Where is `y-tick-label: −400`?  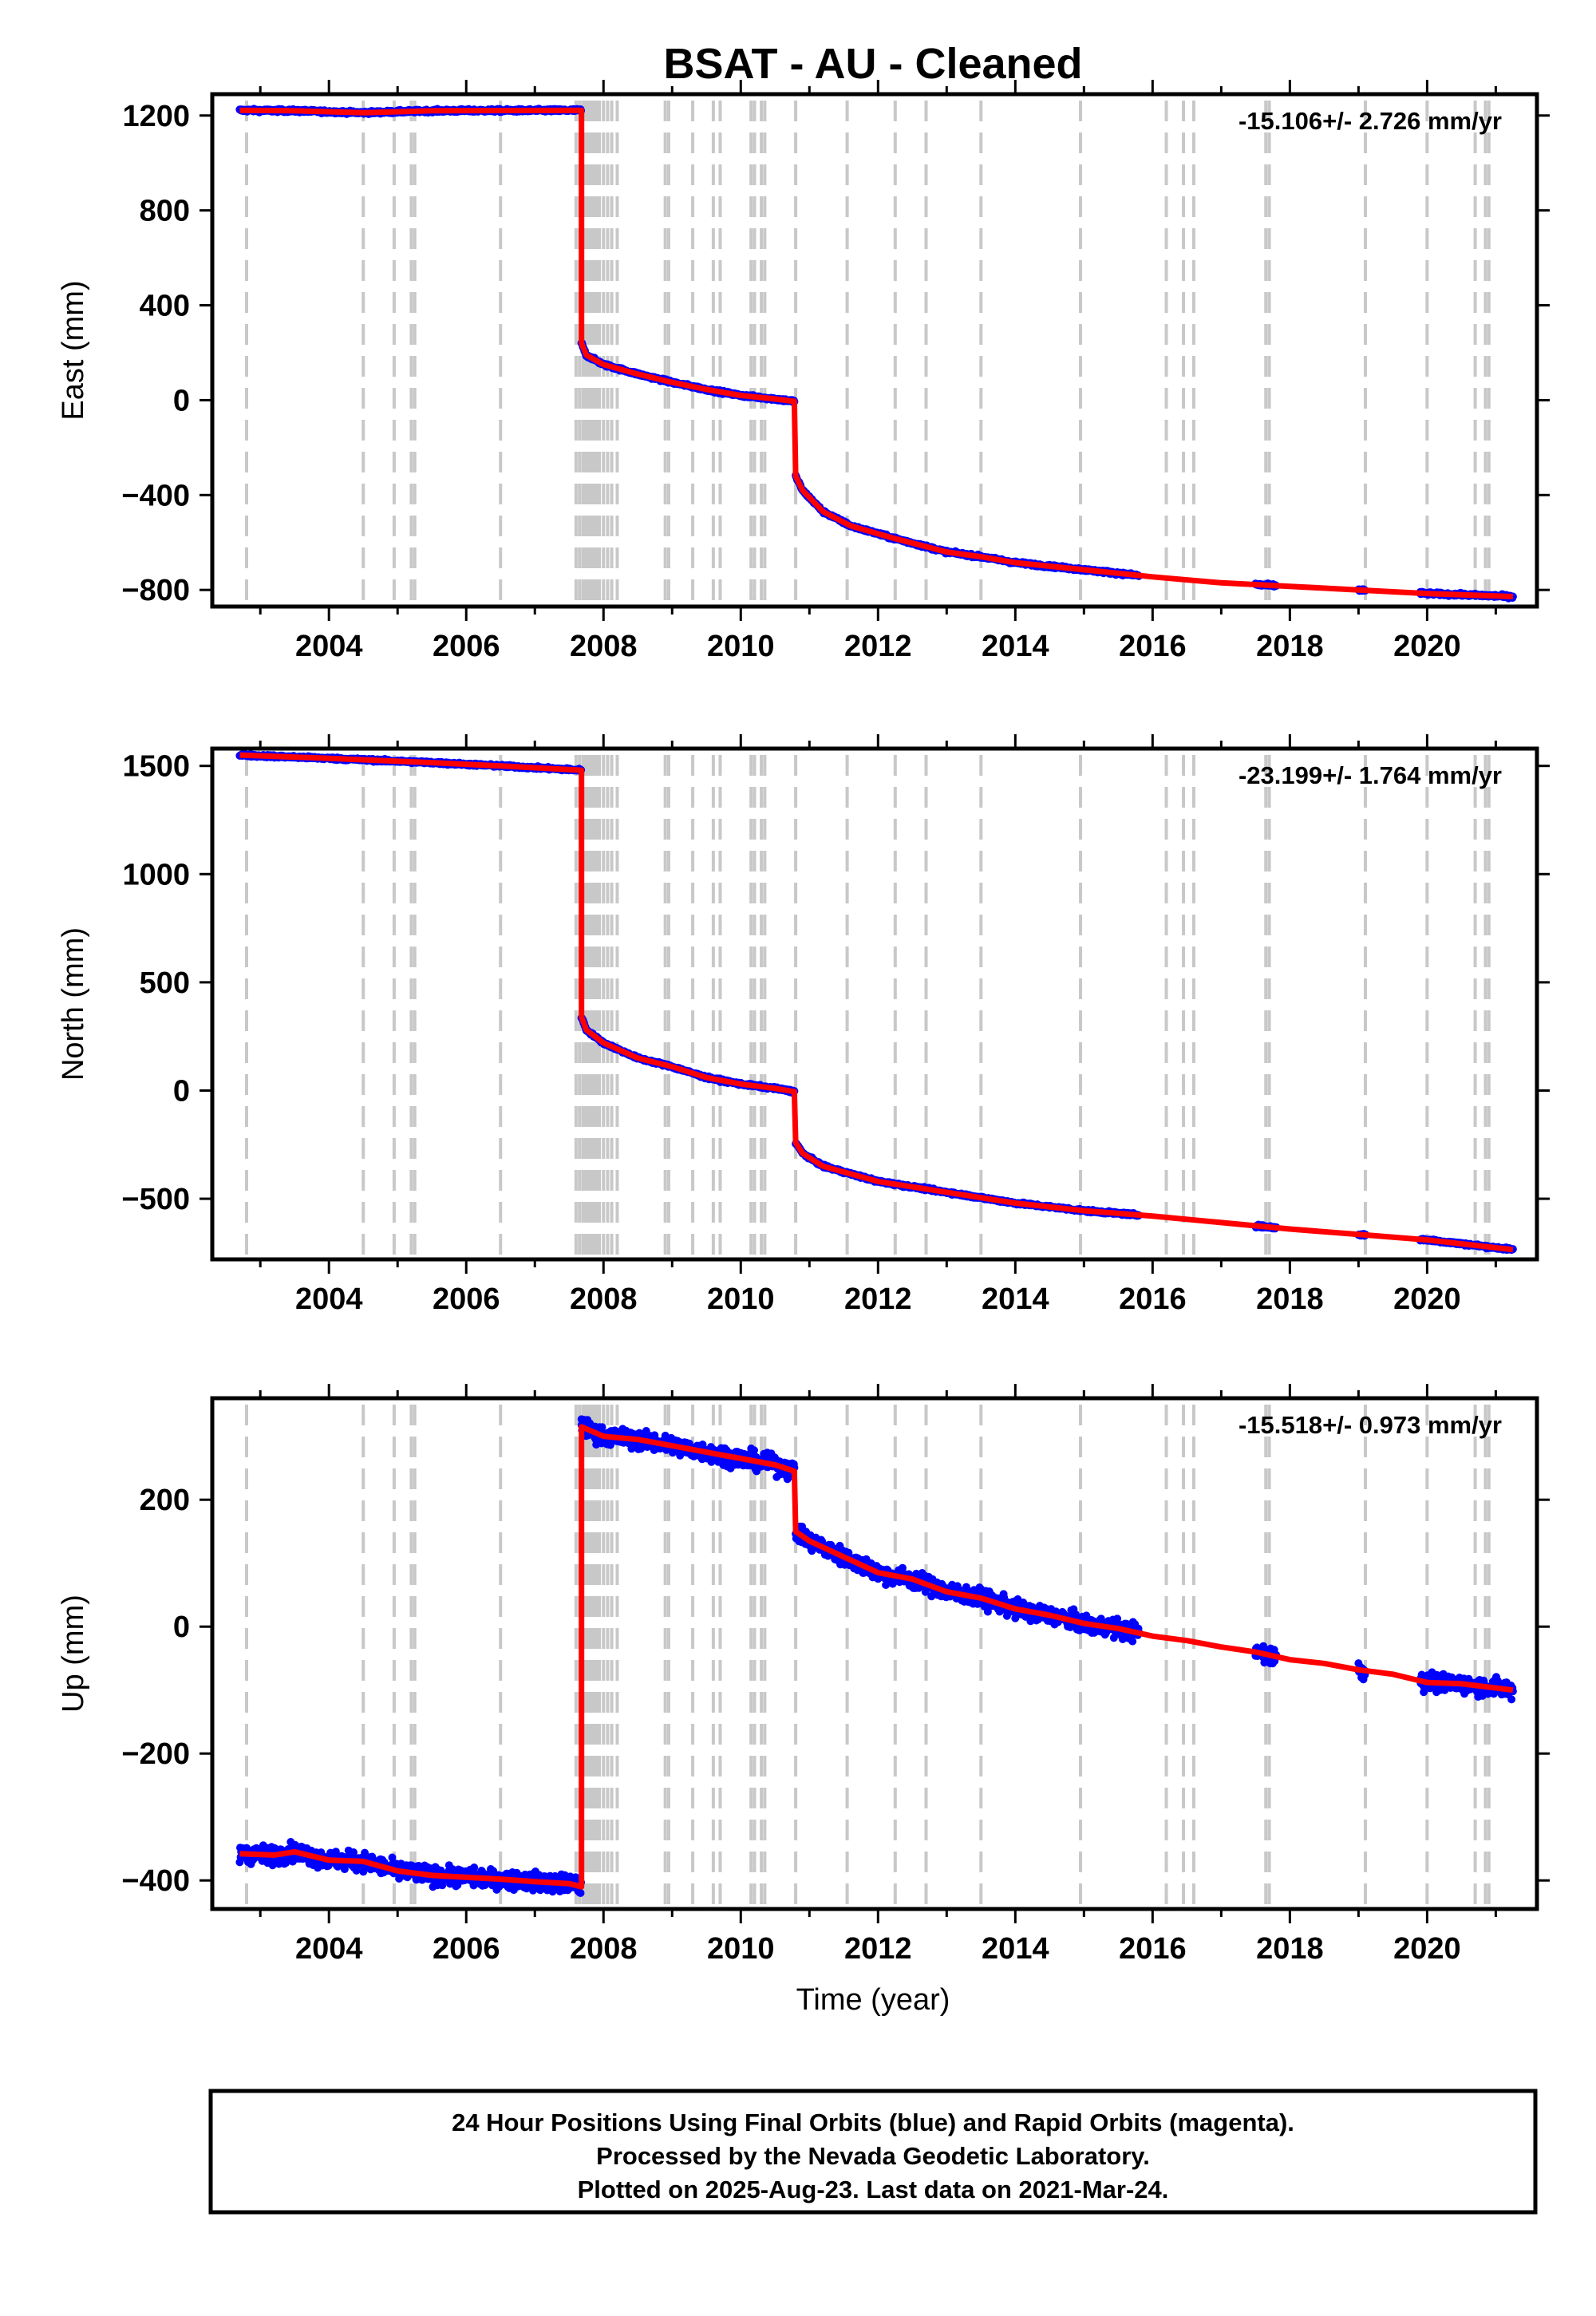 y-tick-label: −400 is located at coordinates (155, 495).